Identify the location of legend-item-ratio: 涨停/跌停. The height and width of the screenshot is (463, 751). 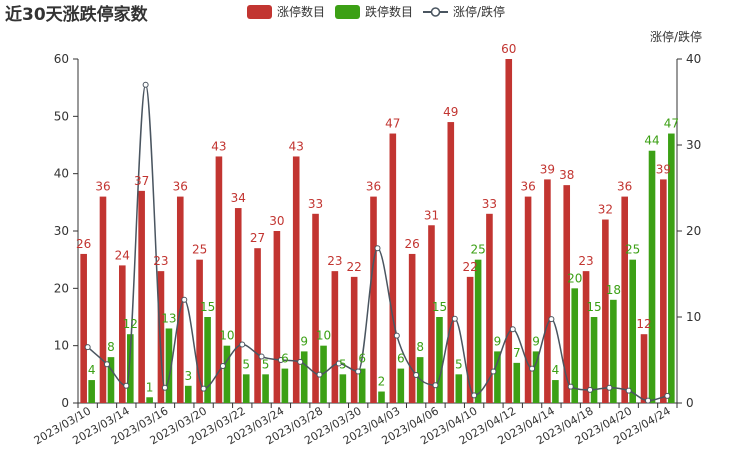
(464, 11).